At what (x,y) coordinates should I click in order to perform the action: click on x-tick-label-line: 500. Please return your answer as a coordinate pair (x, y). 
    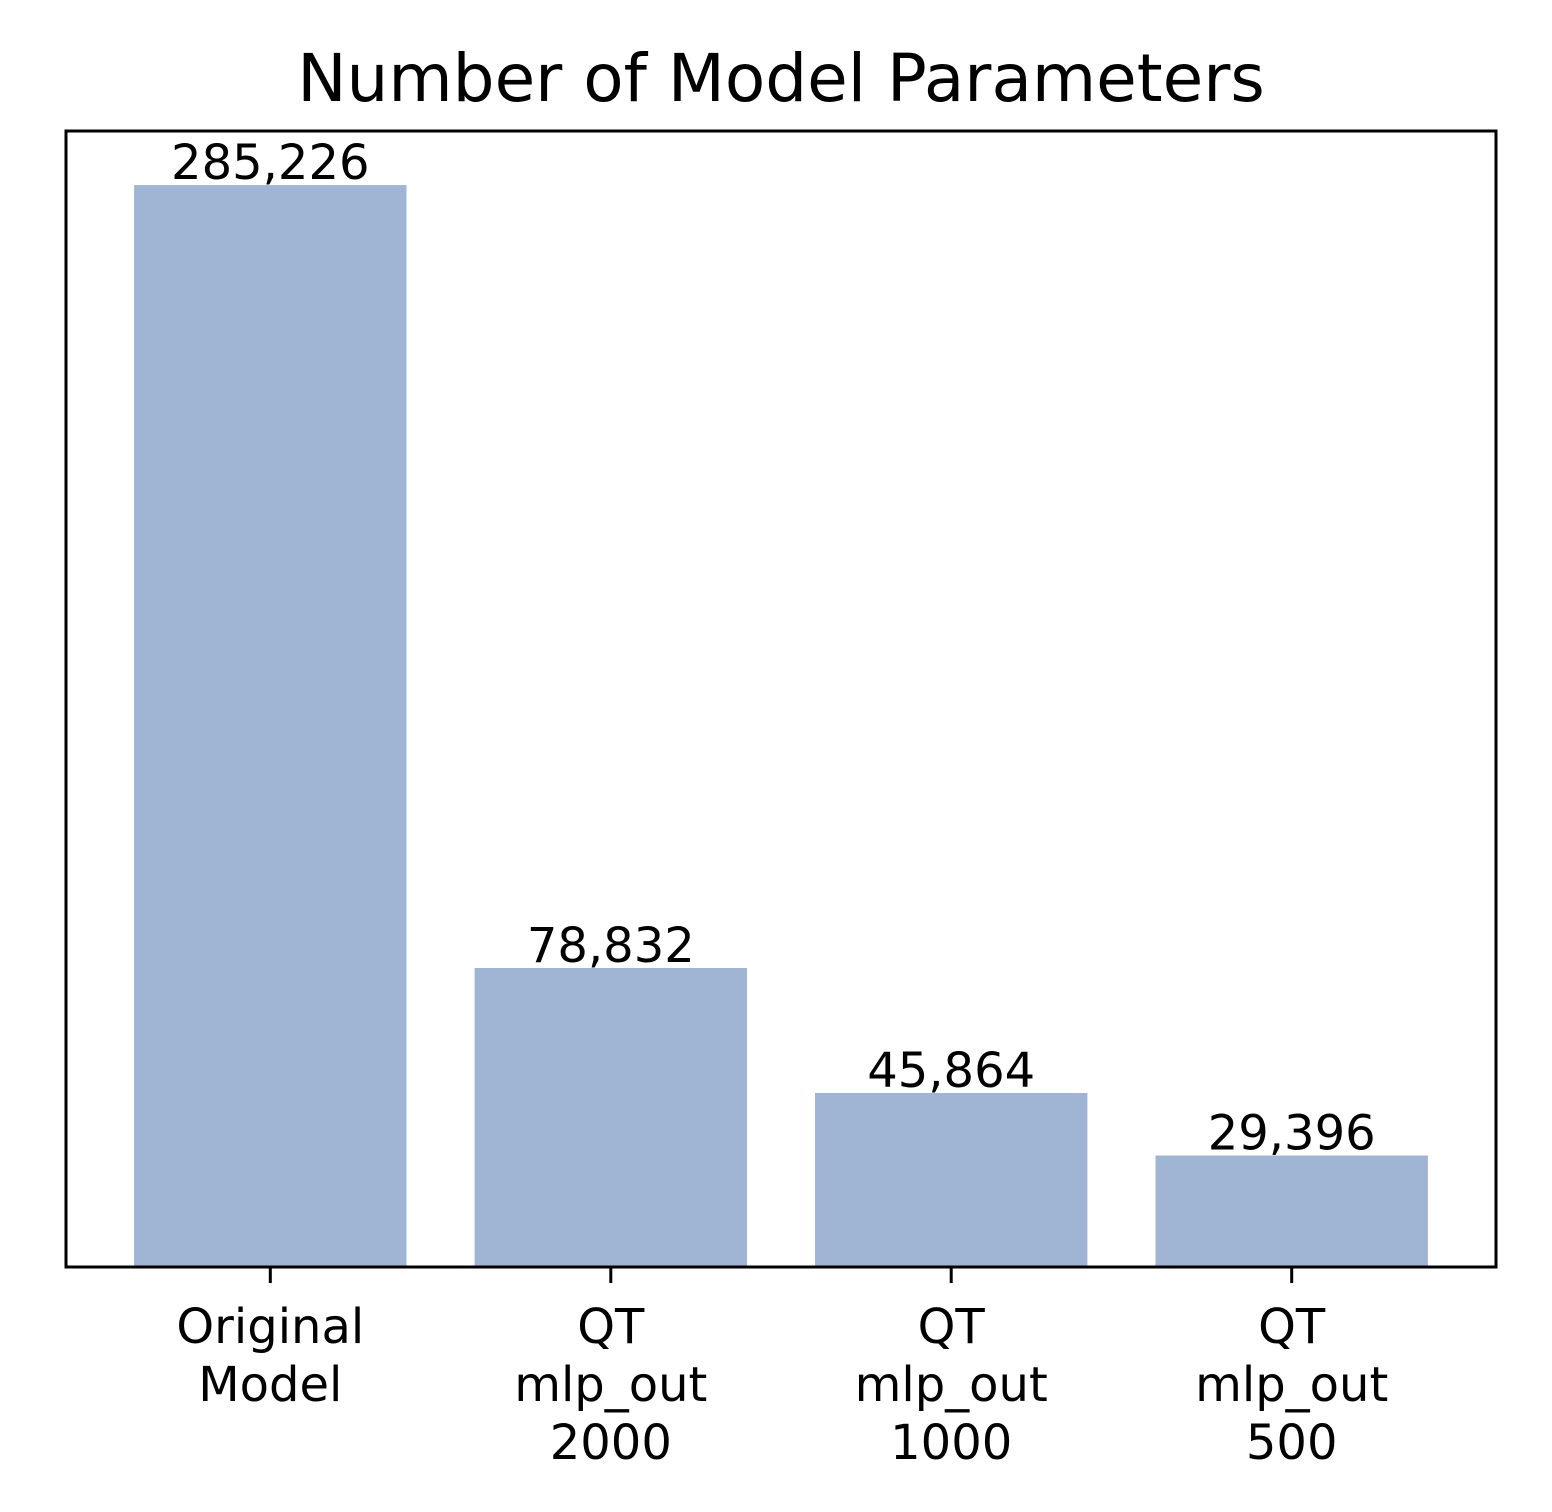
    Looking at the image, I should click on (1292, 1443).